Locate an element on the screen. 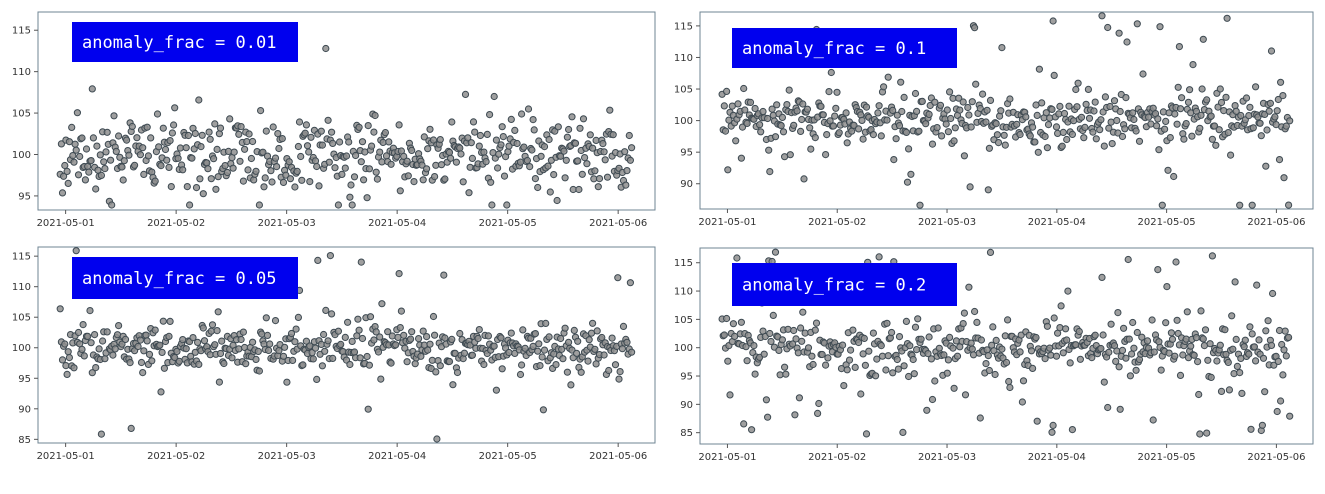  y-tick-label: 95 is located at coordinates (686, 153).